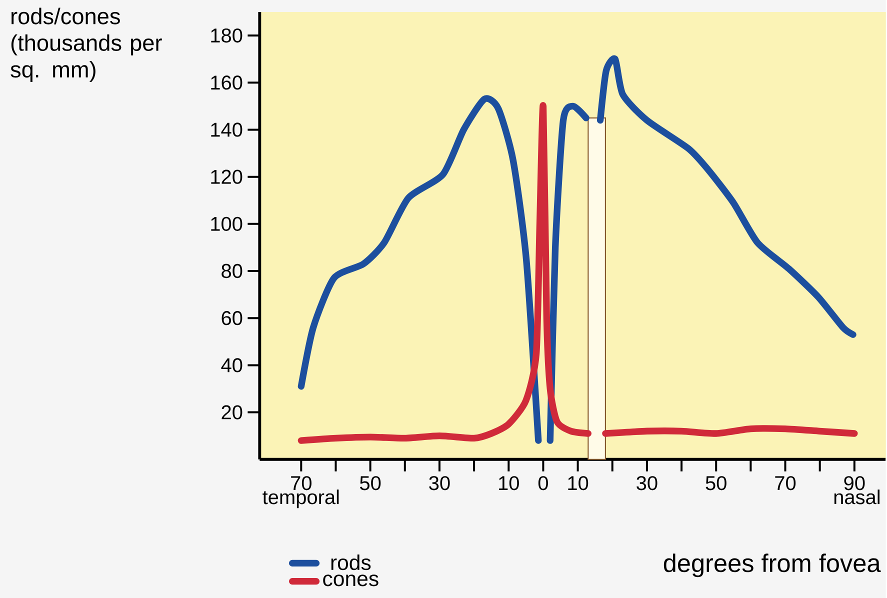  Describe the element at coordinates (543, 483) in the screenshot. I see `x-tick-label: 0` at that location.